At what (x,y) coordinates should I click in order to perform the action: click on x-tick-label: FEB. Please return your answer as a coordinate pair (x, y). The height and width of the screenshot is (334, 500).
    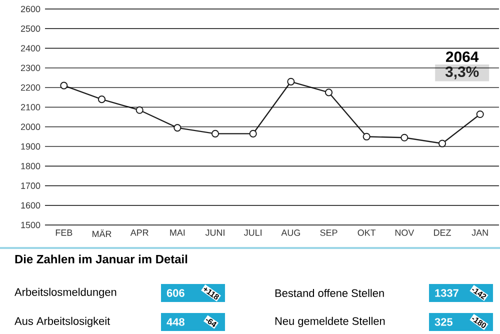
    Looking at the image, I should click on (64, 233).